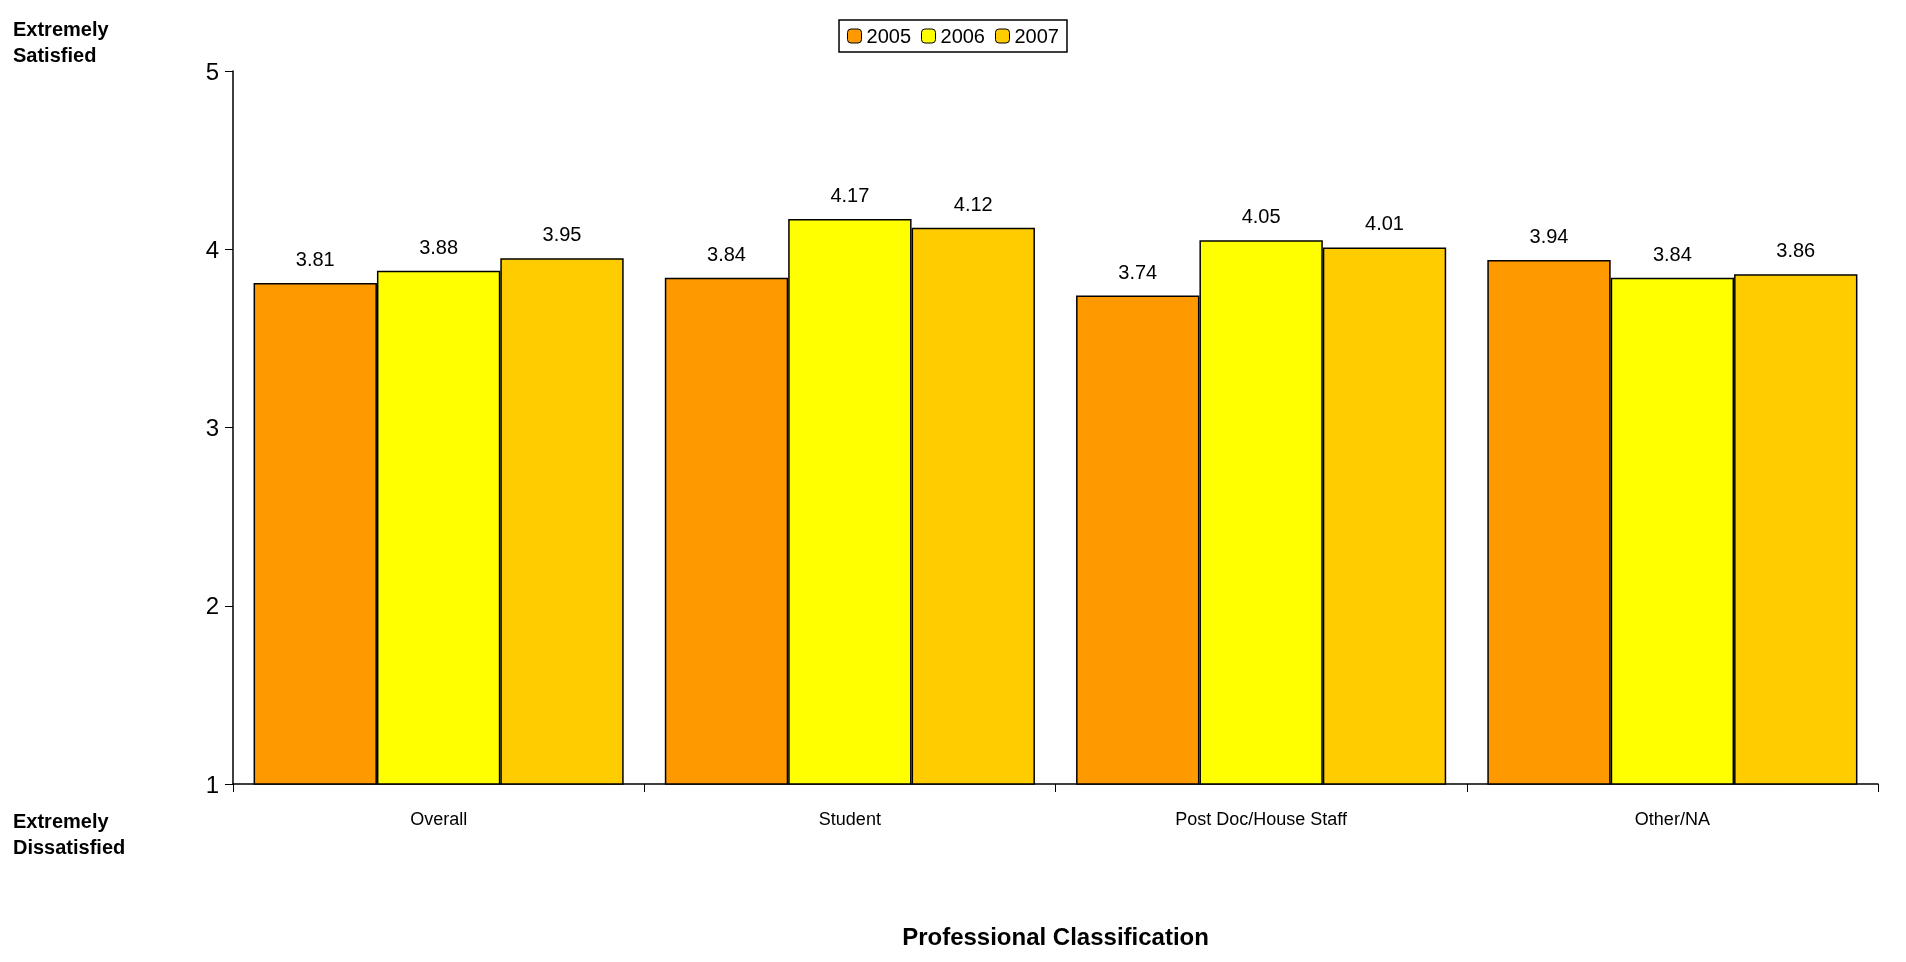  I want to click on data-label: 3.86, so click(1796, 250).